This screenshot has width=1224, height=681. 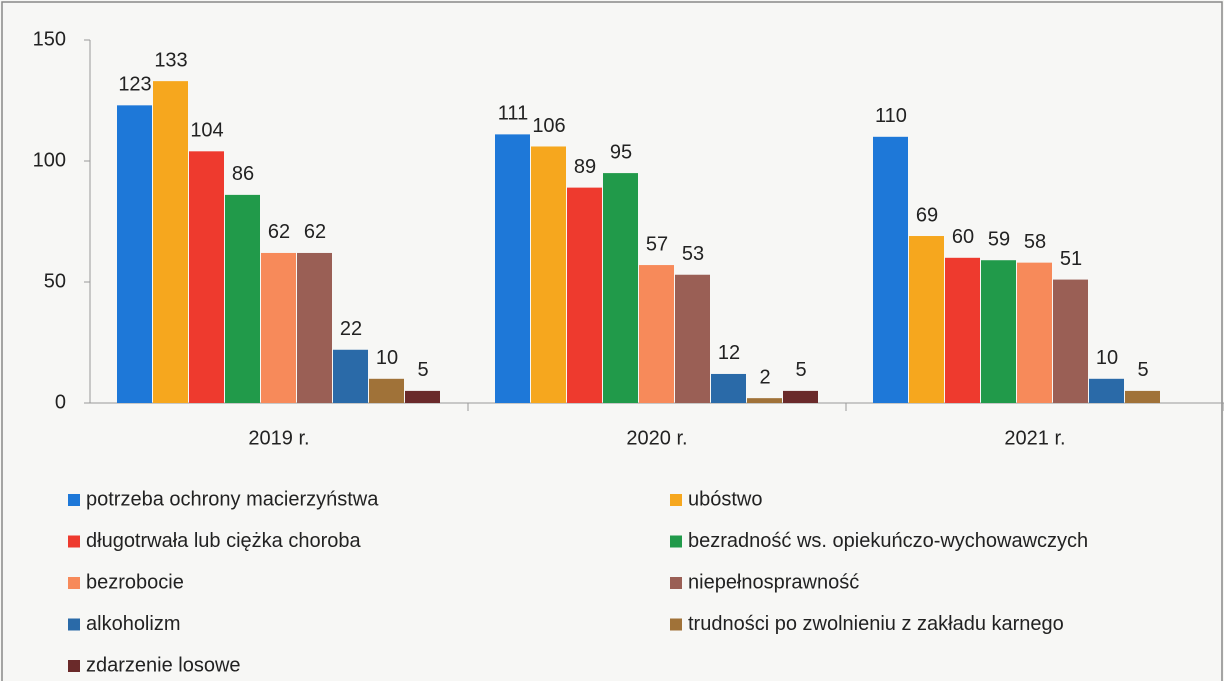 I want to click on y-tick-label: 50, so click(x=55, y=281).